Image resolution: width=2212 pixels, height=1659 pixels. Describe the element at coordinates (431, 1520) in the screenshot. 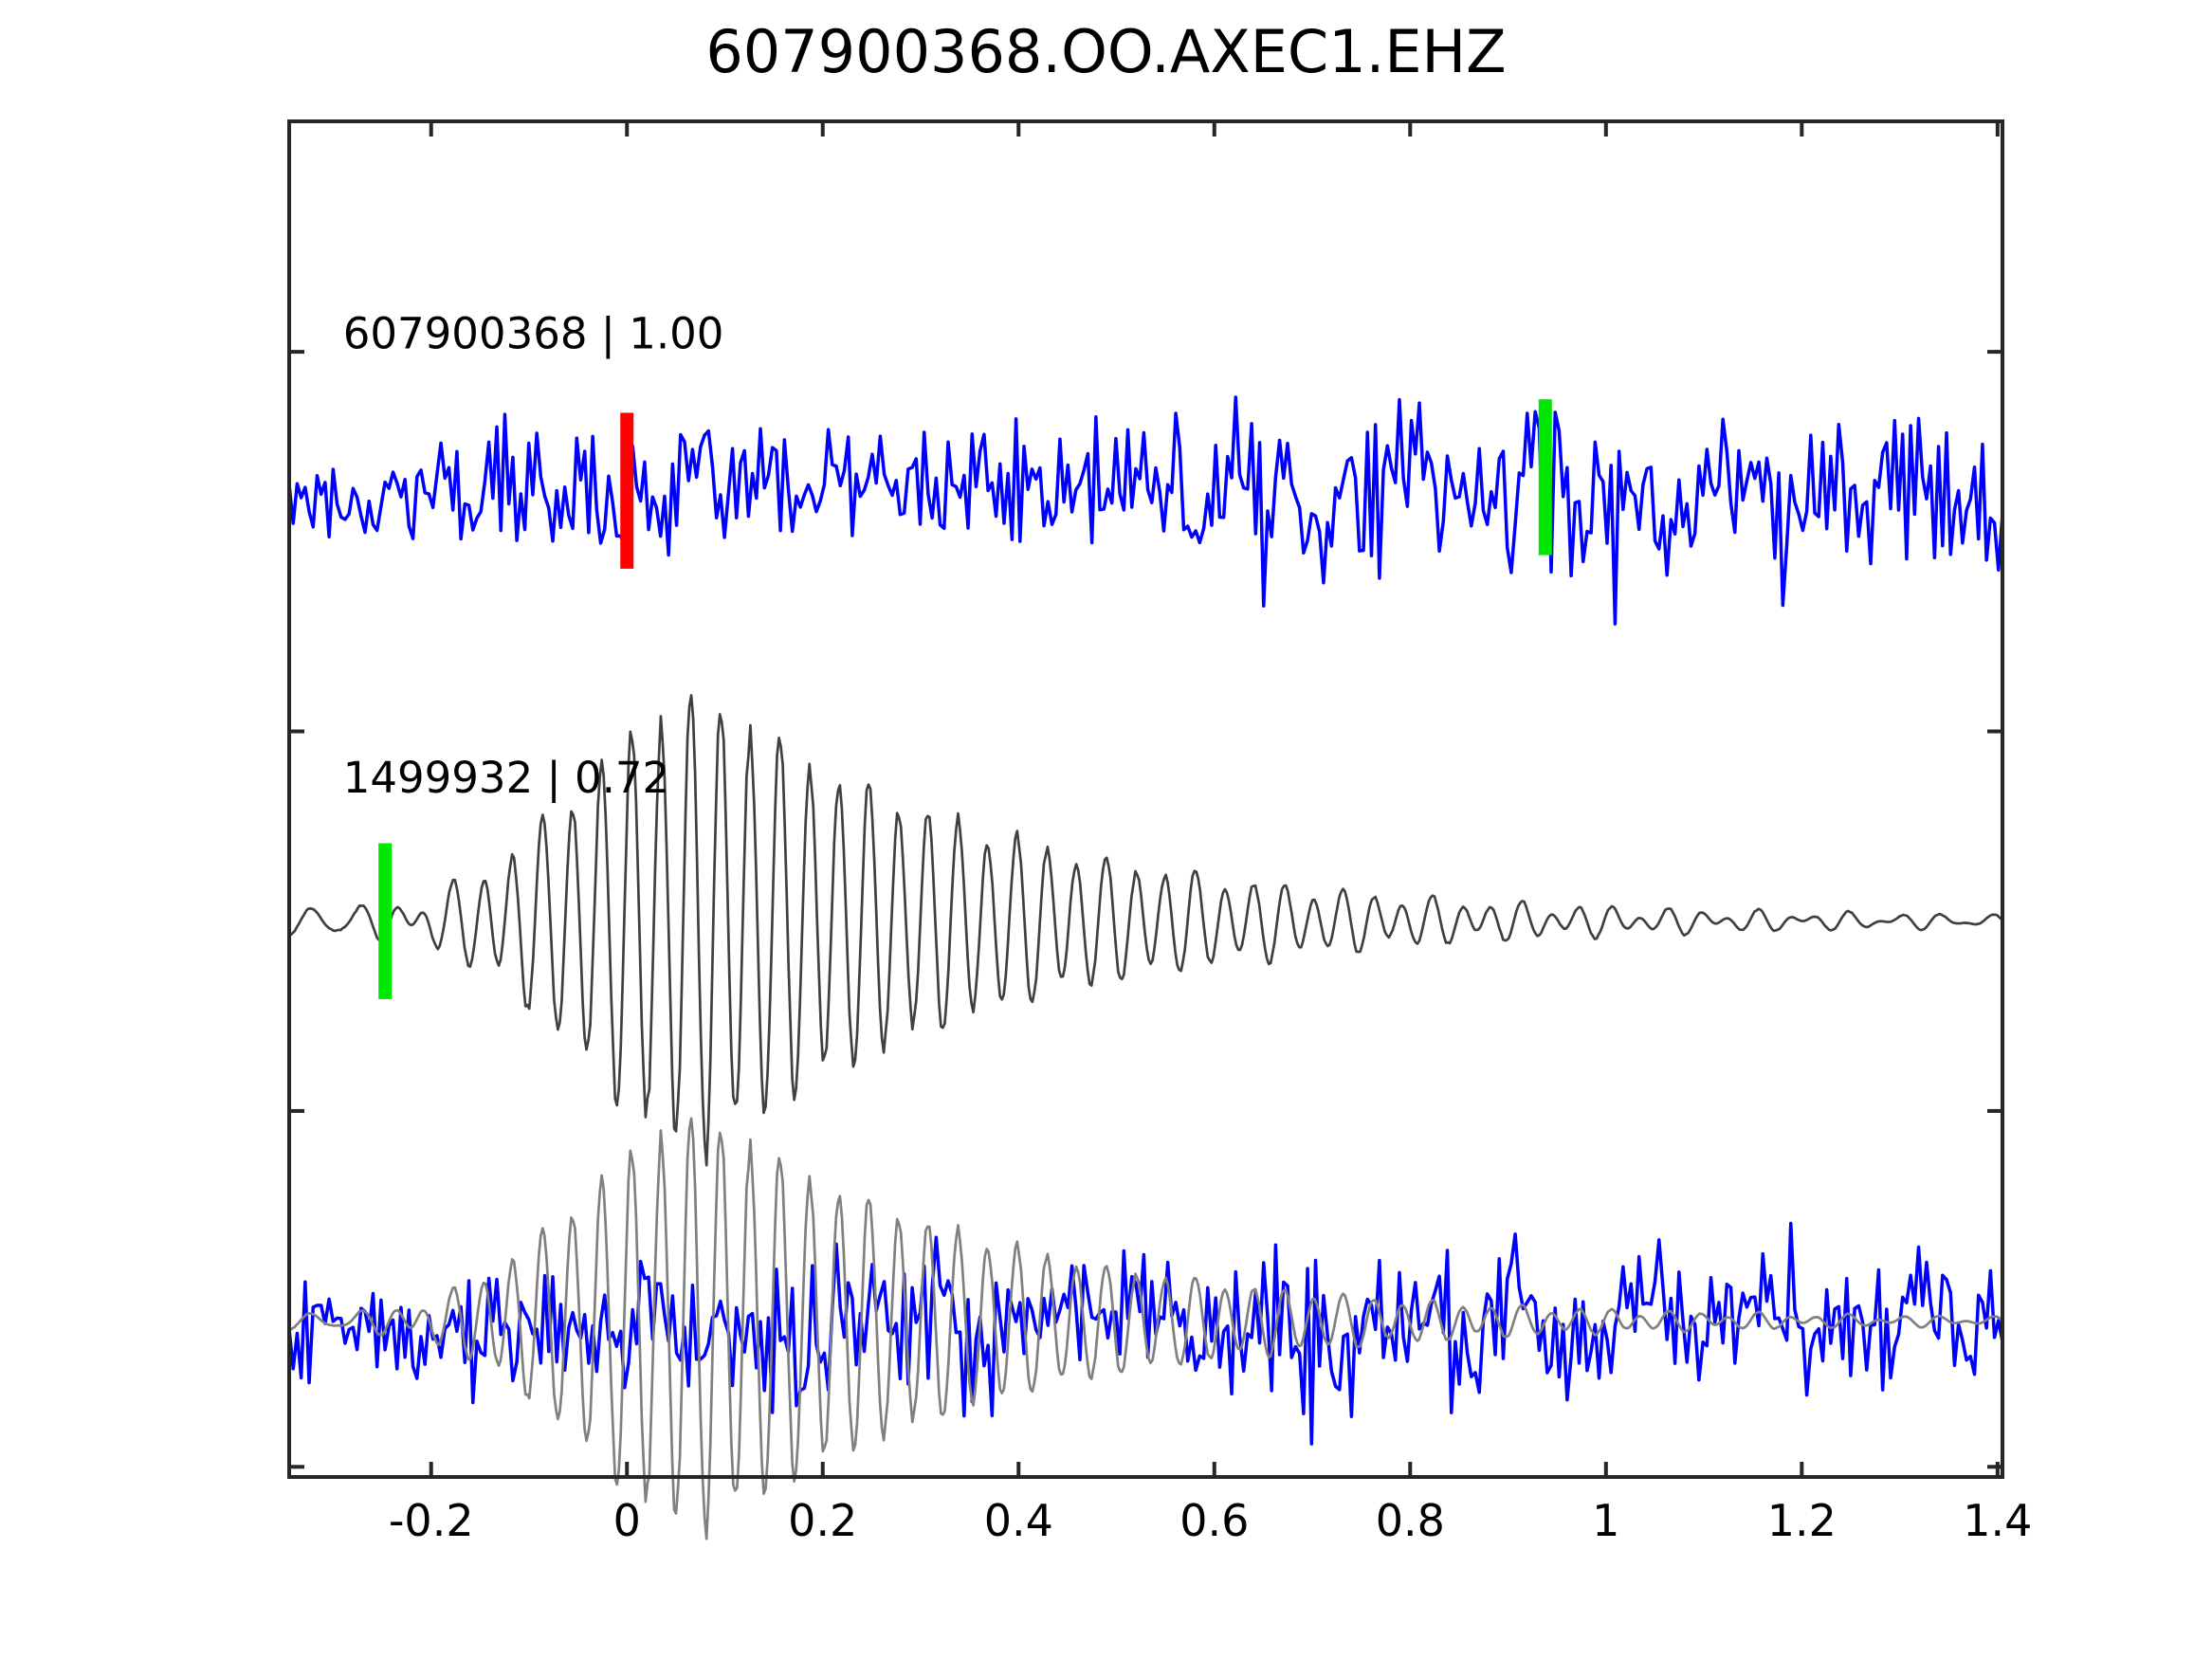

I see `x-tick-label: -0.2` at that location.